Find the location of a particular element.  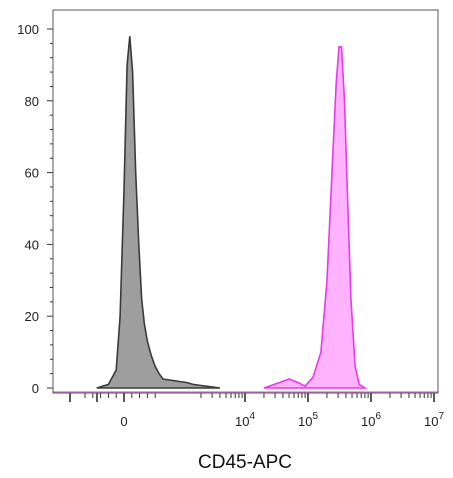

x-tick-label-4: 10⁴ is located at coordinates (245, 420).